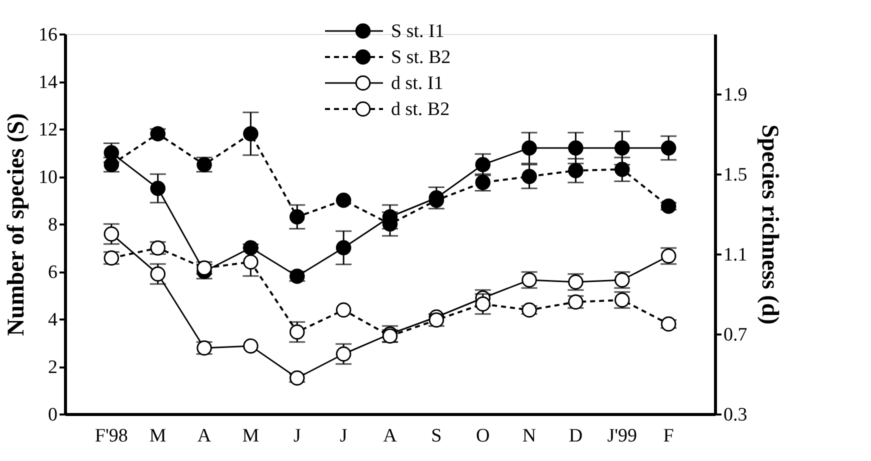 The image size is (871, 461). Describe the element at coordinates (53, 415) in the screenshot. I see `y-tick-label: 0` at that location.